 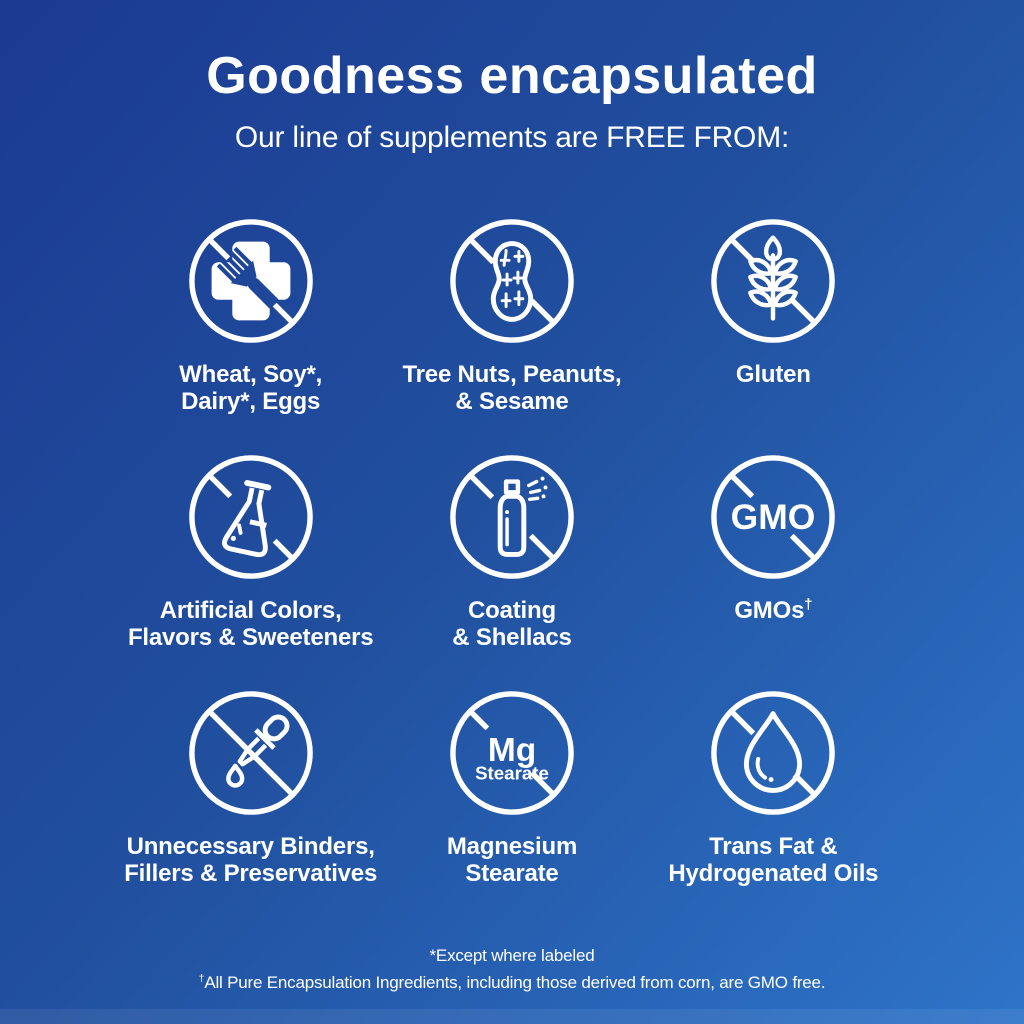 I want to click on item-label: Tree Nuts, Peanuts, & Sesame, so click(x=512, y=388).